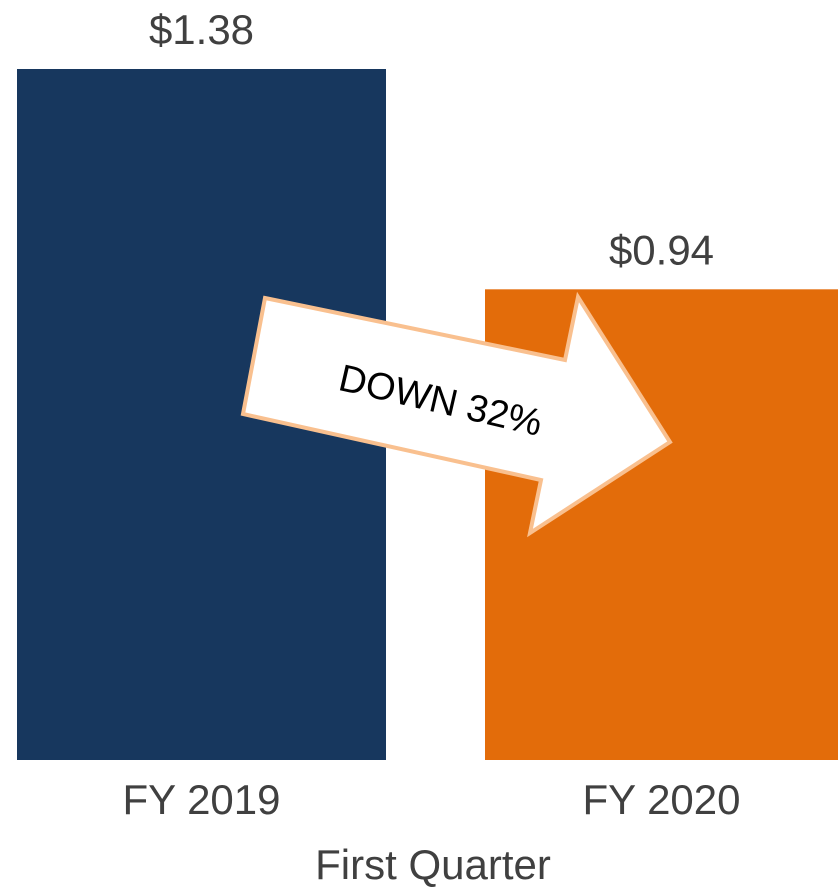  Describe the element at coordinates (661, 799) in the screenshot. I see `x-tick-label: FY 2020` at that location.